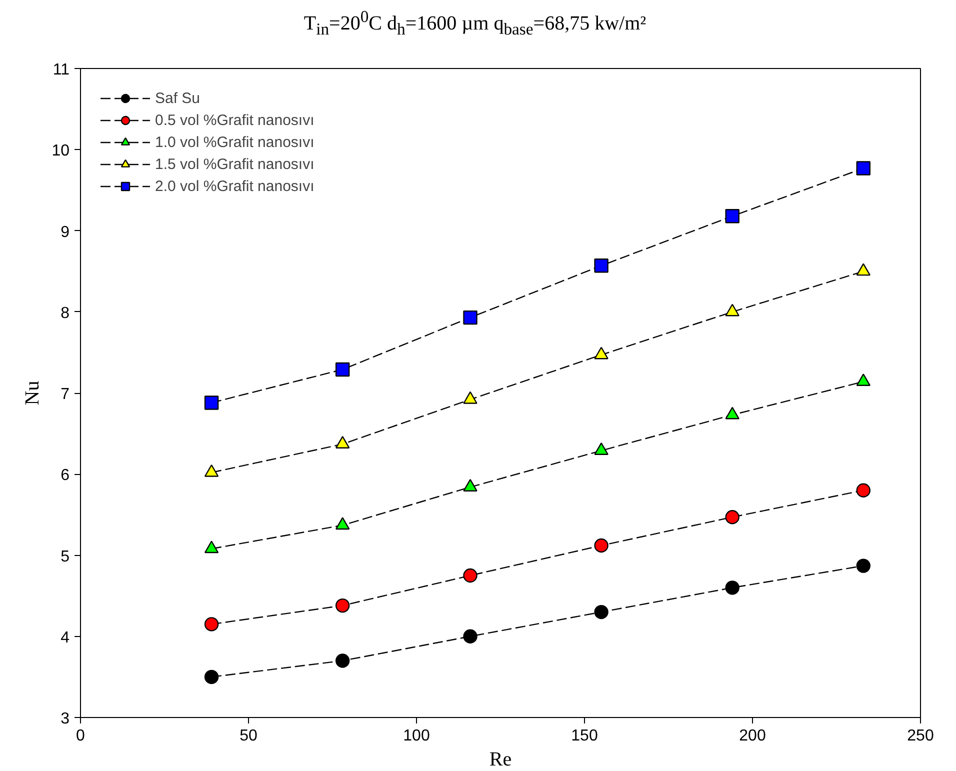 The height and width of the screenshot is (771, 956). What do you see at coordinates (65, 475) in the screenshot?
I see `y-tick-label: 6` at bounding box center [65, 475].